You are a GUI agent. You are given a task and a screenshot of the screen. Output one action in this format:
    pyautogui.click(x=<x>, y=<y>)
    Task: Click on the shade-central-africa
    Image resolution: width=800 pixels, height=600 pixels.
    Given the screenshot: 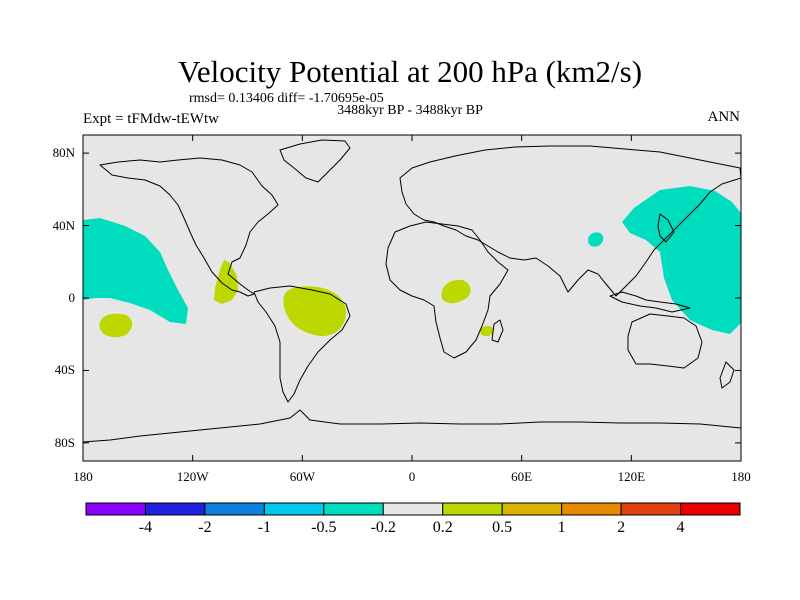 What is the action you would take?
    pyautogui.click(x=456, y=291)
    